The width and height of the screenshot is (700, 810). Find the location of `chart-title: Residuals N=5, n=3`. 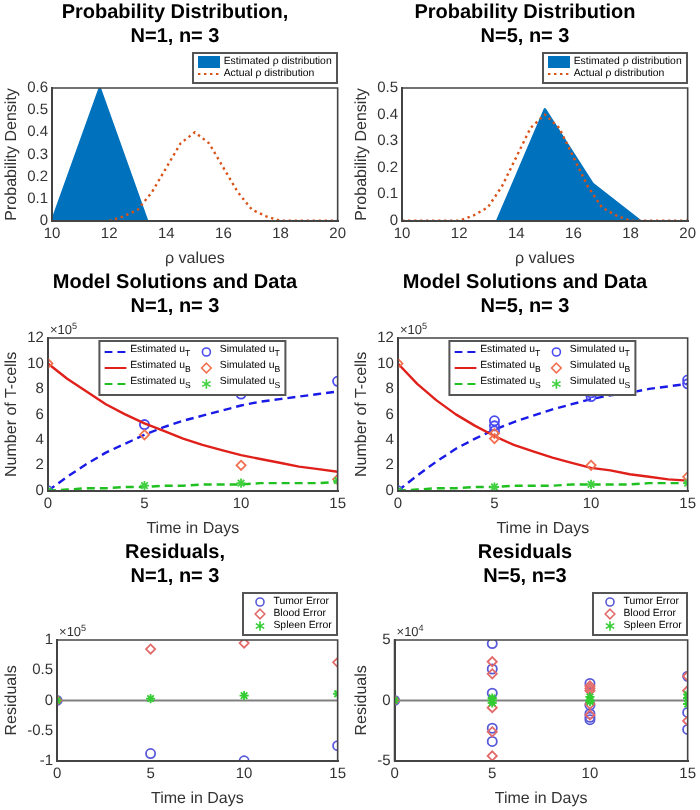

chart-title: Residuals N=5, n=3 is located at coordinates (525, 565).